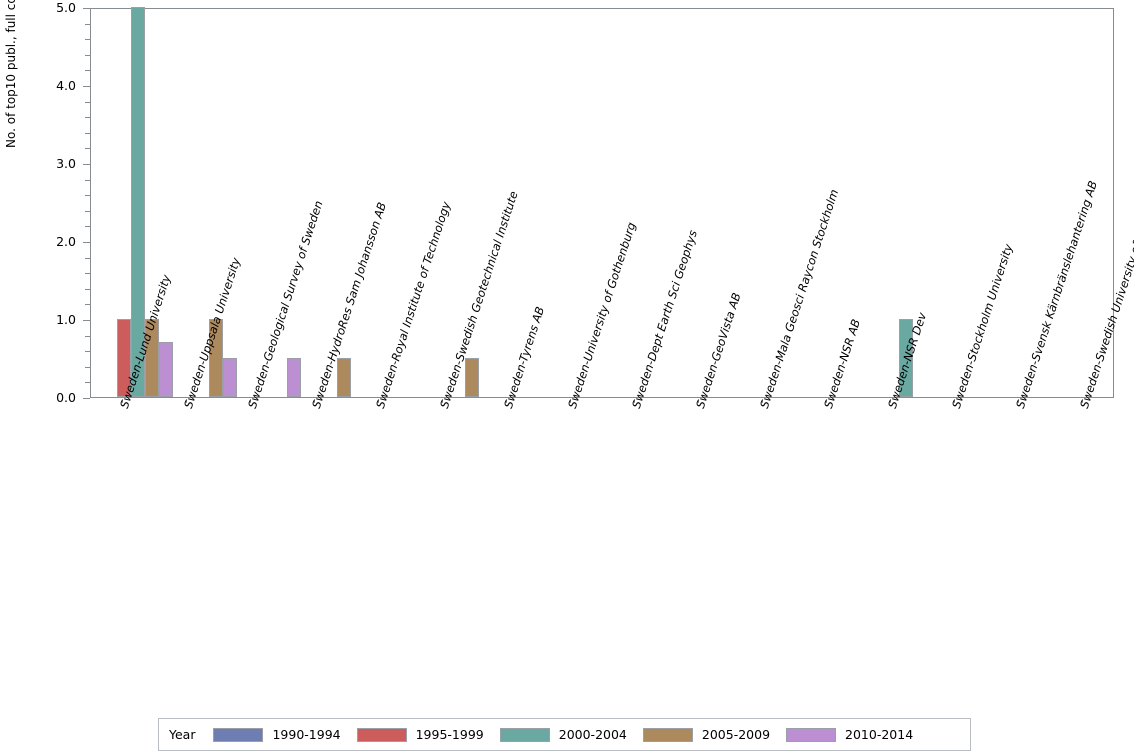 This screenshot has width=1134, height=756. I want to click on legend-item: 1990-1994, so click(277, 734).